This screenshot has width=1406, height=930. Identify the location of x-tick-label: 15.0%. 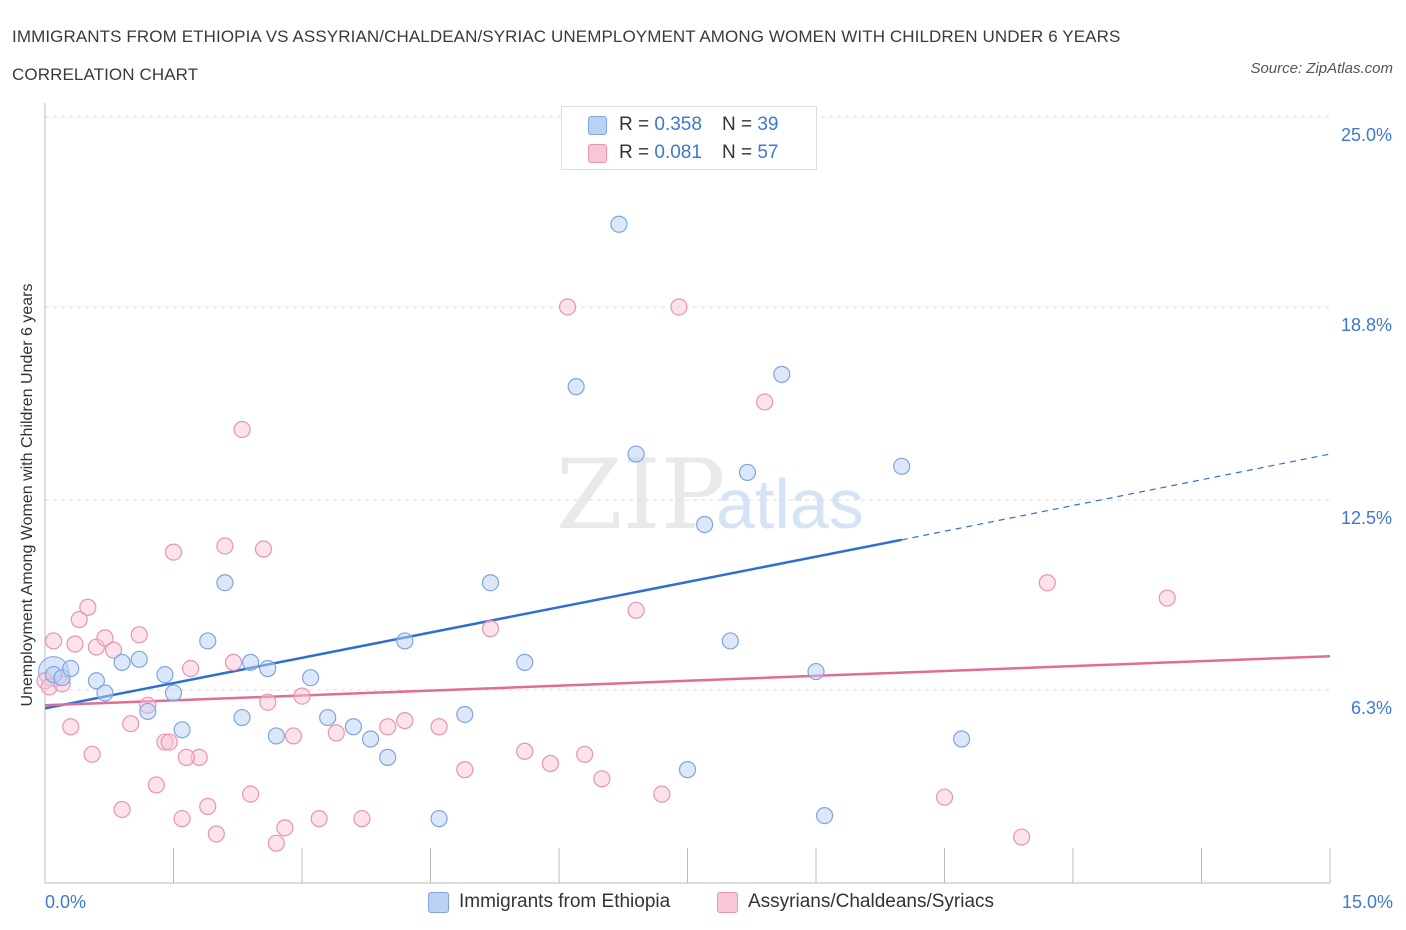
(1367, 902).